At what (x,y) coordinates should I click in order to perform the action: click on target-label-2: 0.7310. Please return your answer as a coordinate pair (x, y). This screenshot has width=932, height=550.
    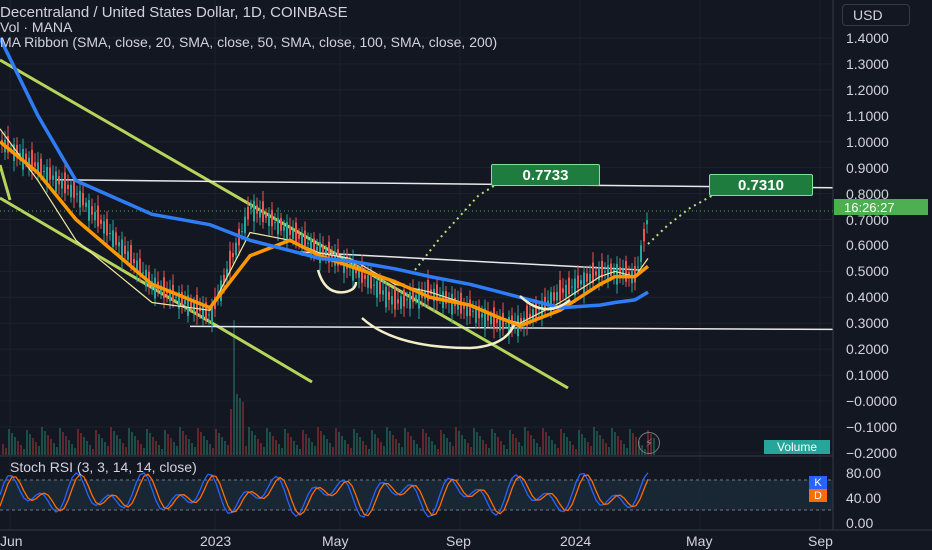
    Looking at the image, I should click on (761, 185).